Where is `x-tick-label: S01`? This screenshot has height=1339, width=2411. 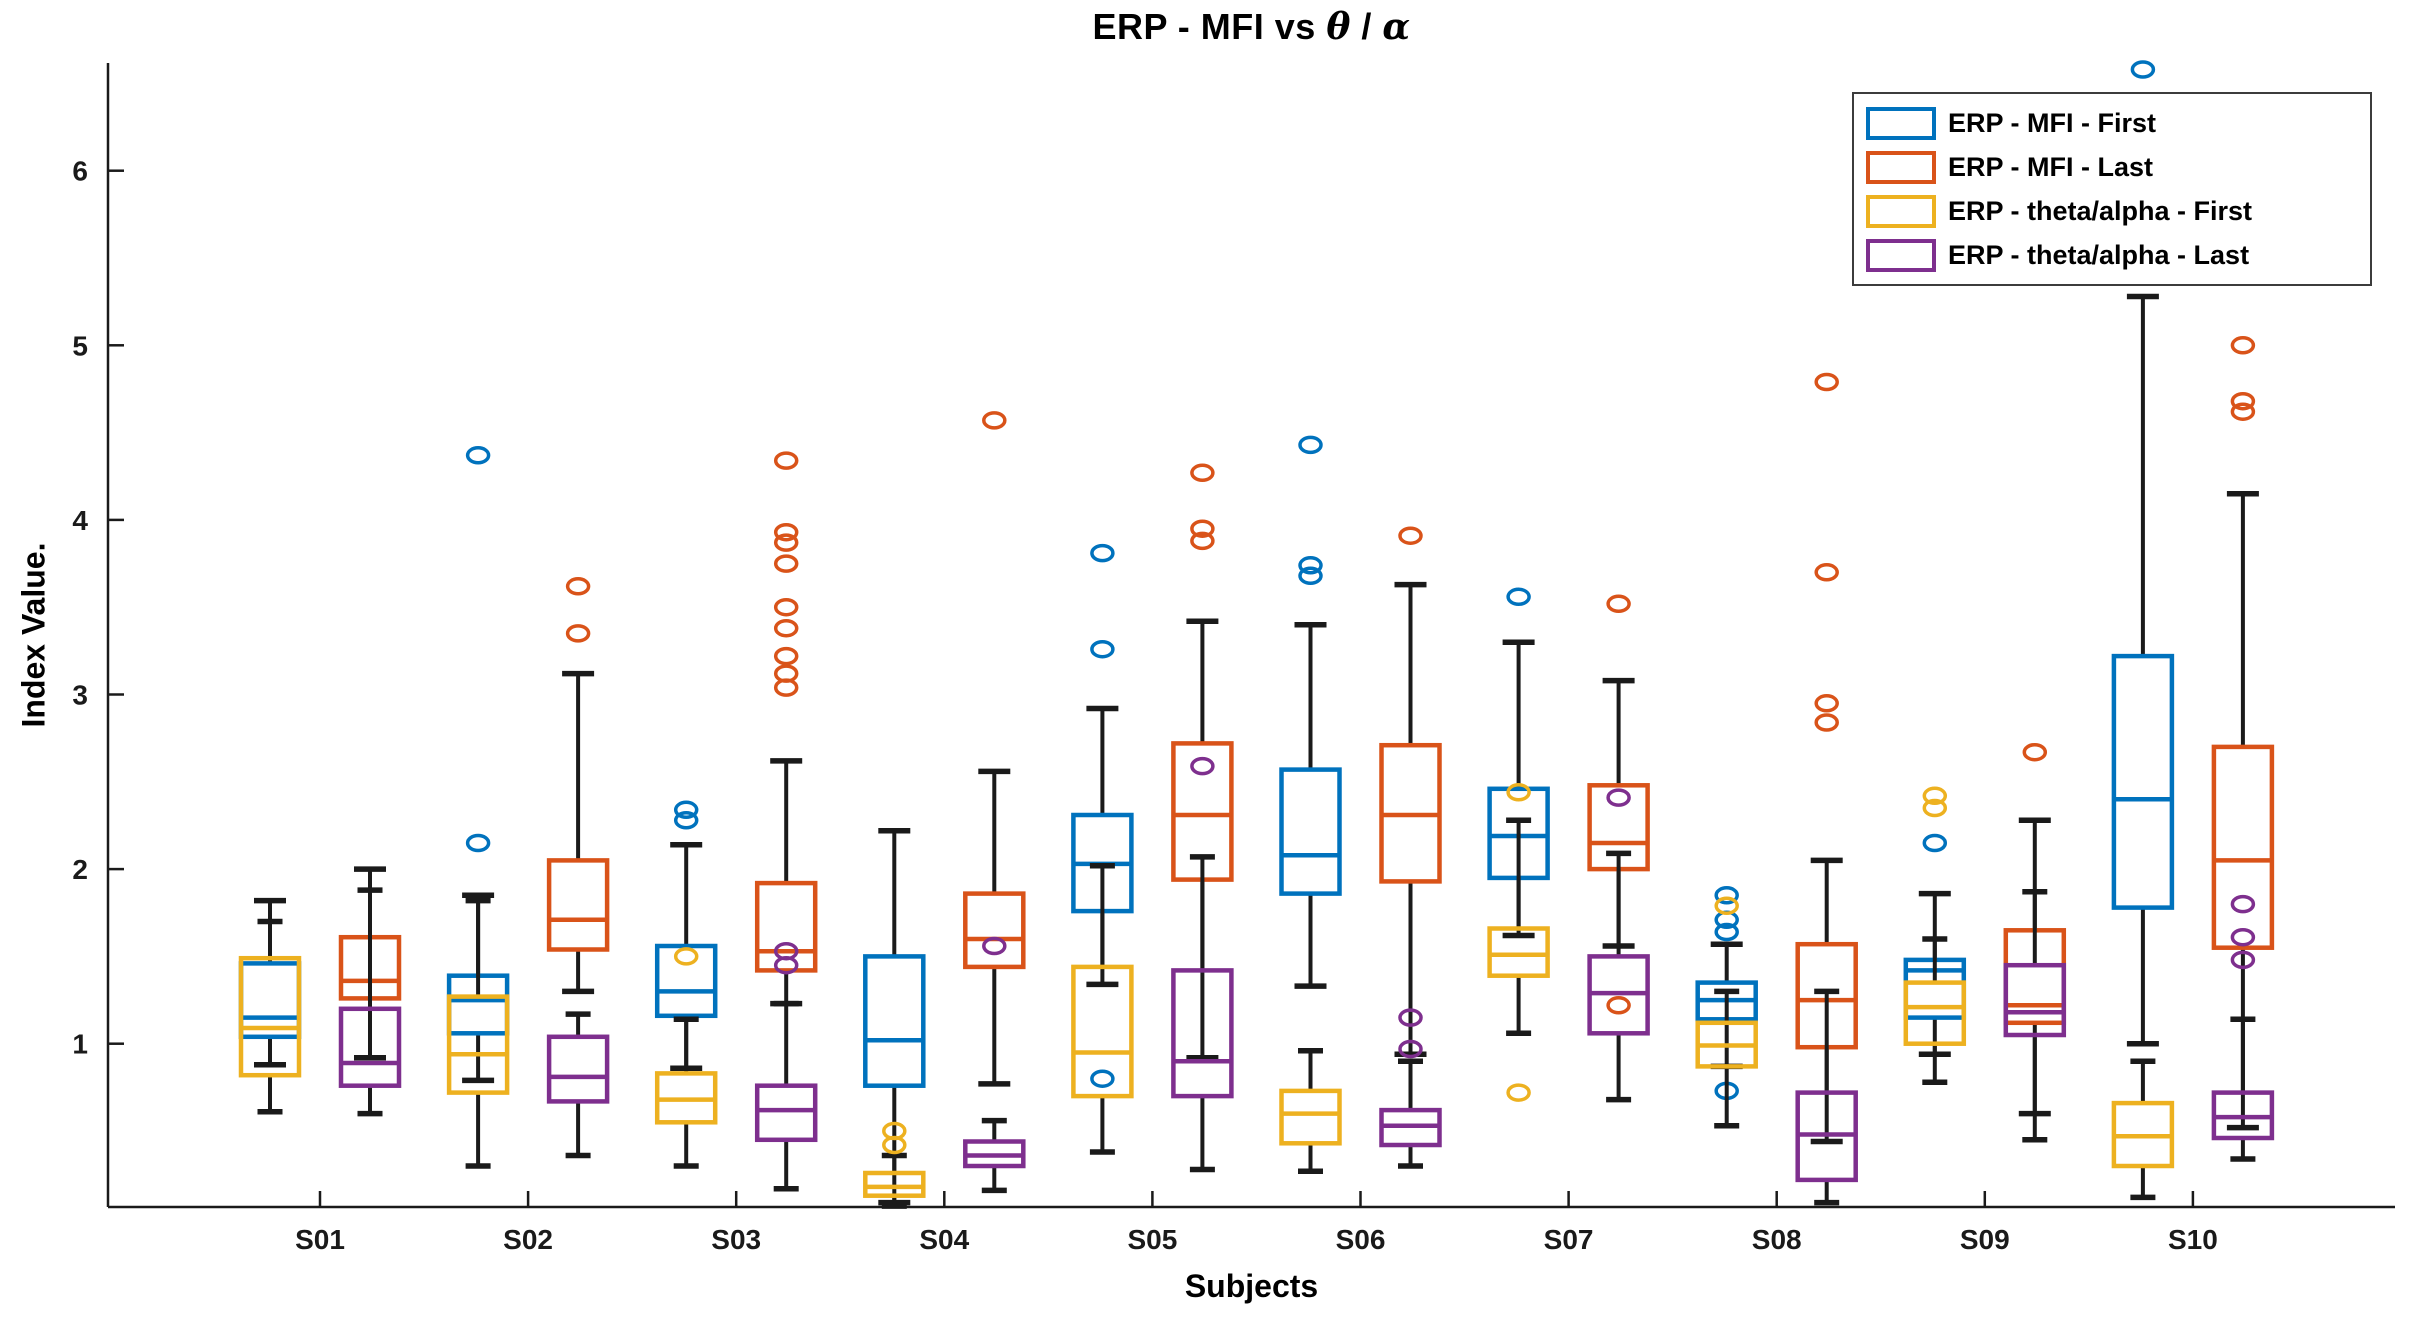
x-tick-label: S01 is located at coordinates (320, 1239).